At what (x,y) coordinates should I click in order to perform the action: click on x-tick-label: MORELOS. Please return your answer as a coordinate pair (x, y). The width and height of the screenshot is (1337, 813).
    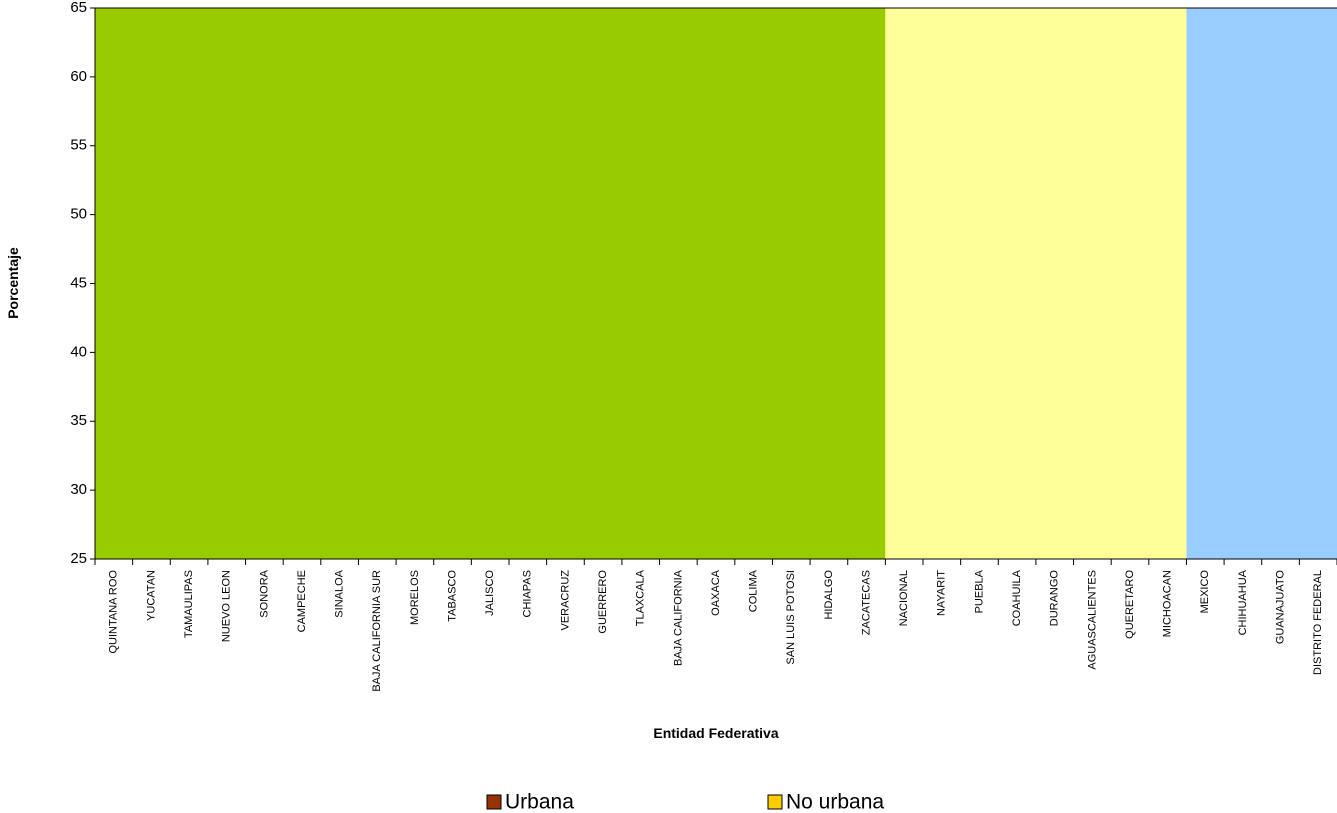
    Looking at the image, I should click on (415, 597).